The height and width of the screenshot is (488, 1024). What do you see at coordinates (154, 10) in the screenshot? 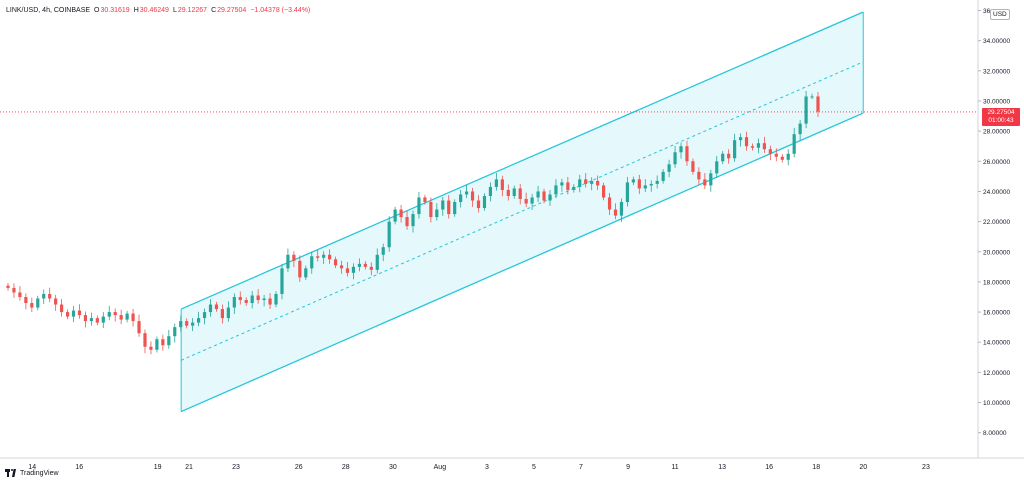
I see `high-value: 30.46249` at bounding box center [154, 10].